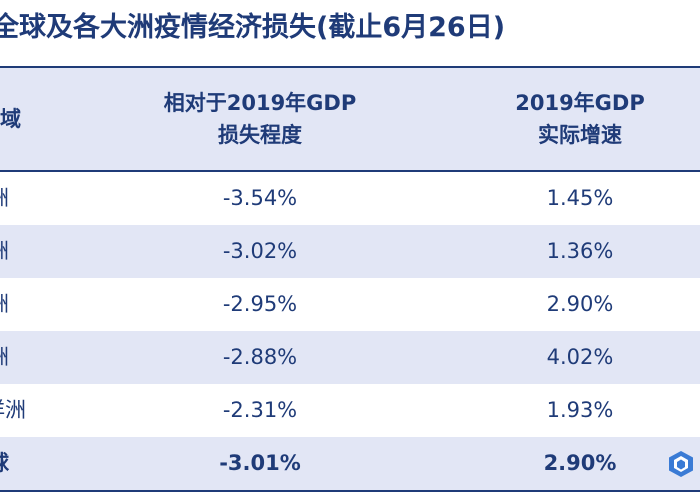  What do you see at coordinates (350, 463) in the screenshot?
I see `table-row-total: 球 -3.01% 2.90%` at bounding box center [350, 463].